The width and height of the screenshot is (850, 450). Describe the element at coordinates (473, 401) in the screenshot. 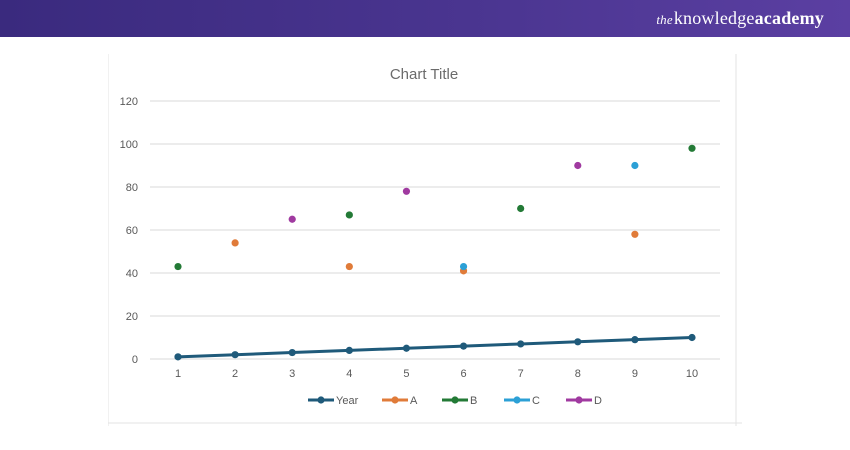

I see `legend-label: B` at that location.